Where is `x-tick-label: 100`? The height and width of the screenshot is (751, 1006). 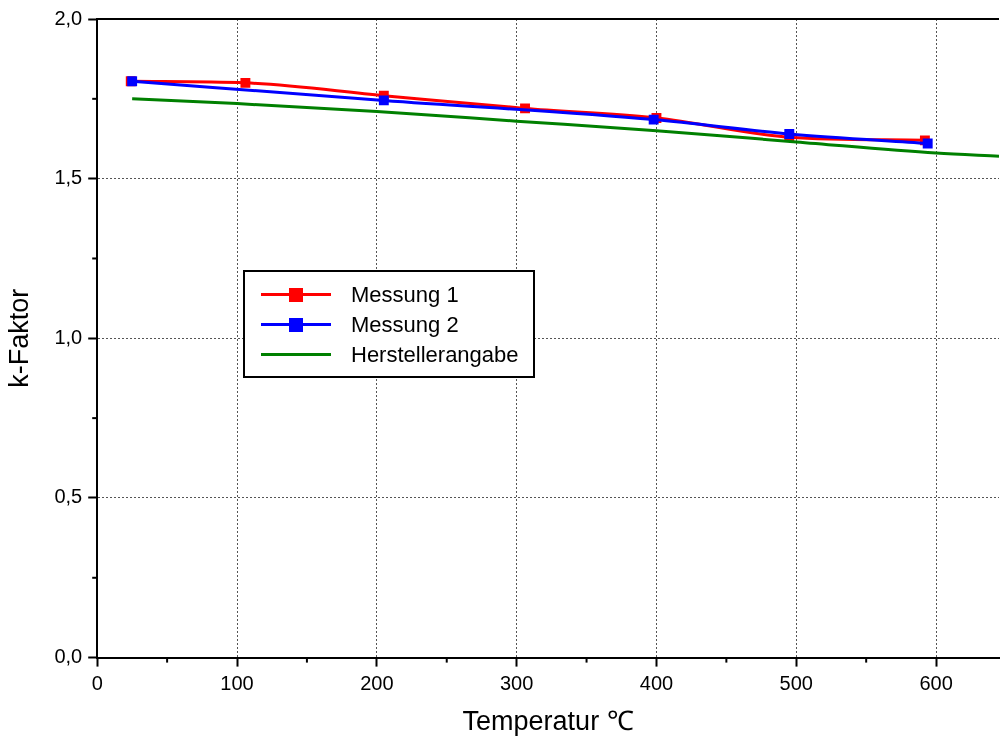
x-tick-label: 100 is located at coordinates (237, 683).